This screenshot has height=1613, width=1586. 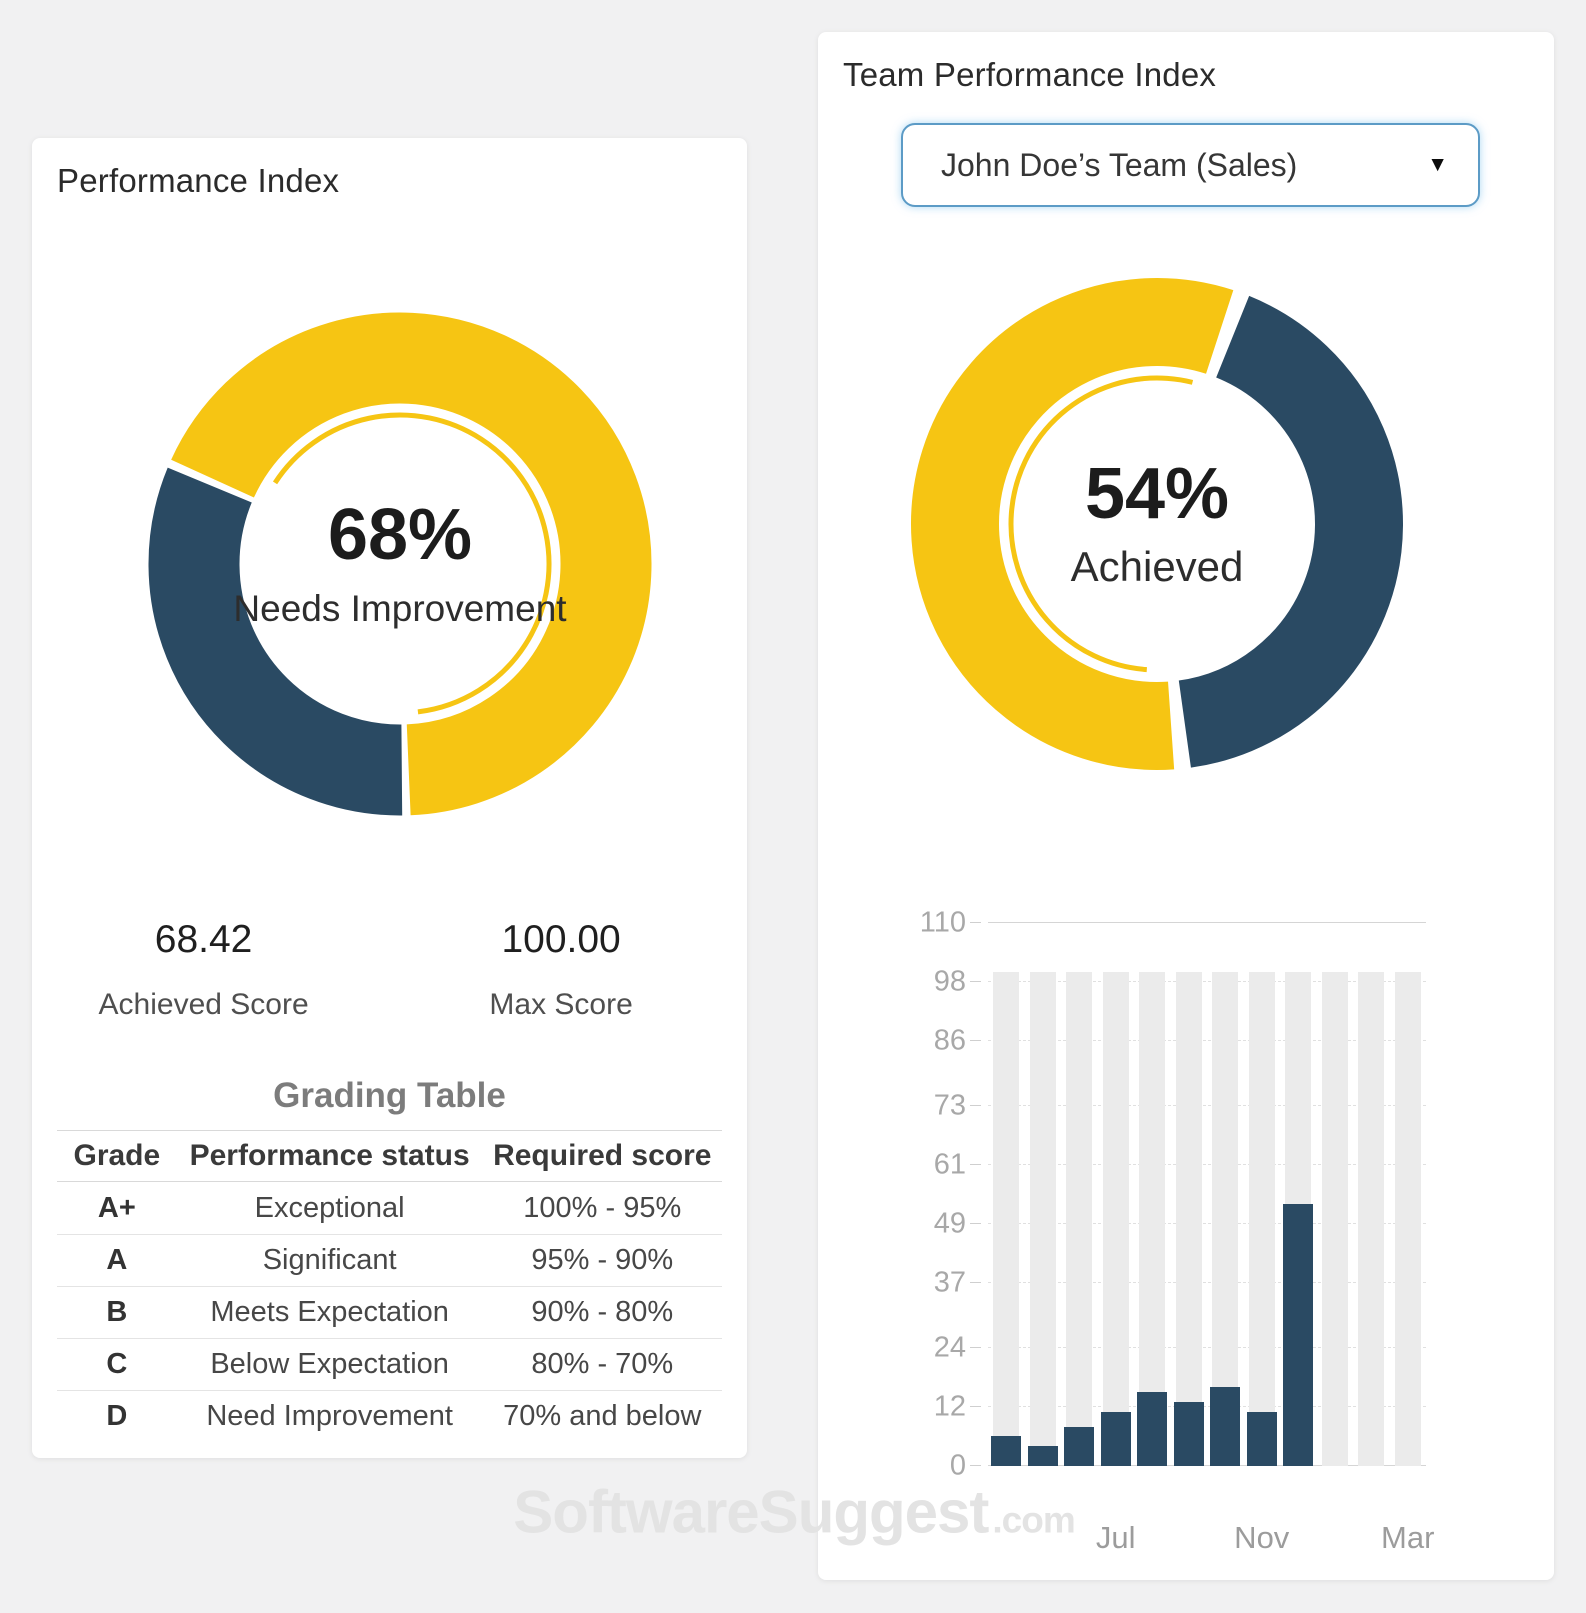 What do you see at coordinates (1030, 74) in the screenshot?
I see `page-title-team-performance-index: Team Performance Index` at bounding box center [1030, 74].